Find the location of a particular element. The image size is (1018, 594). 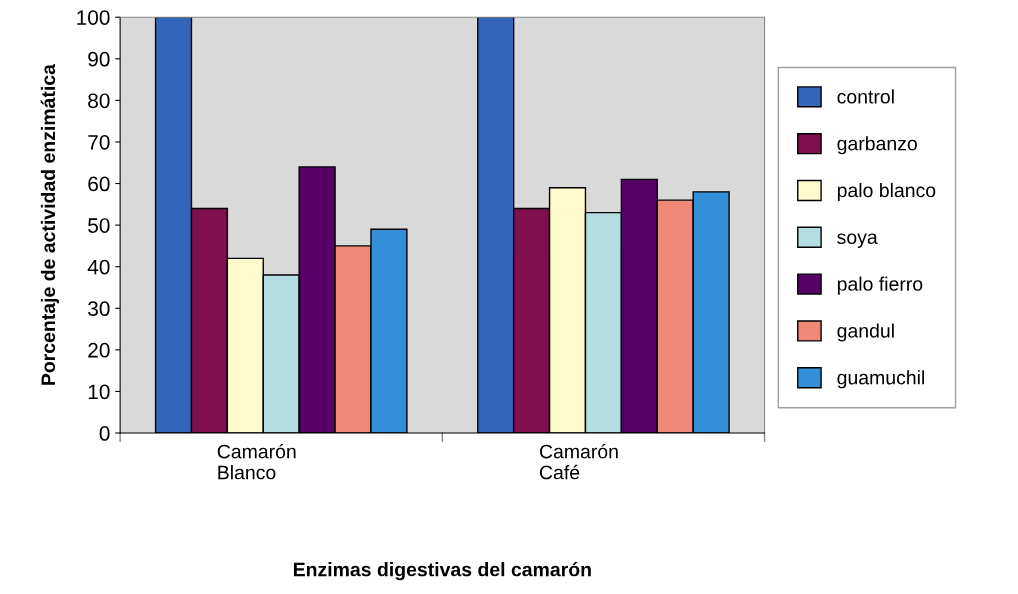

x-tick-label: Camarón Café is located at coordinates (578, 461).